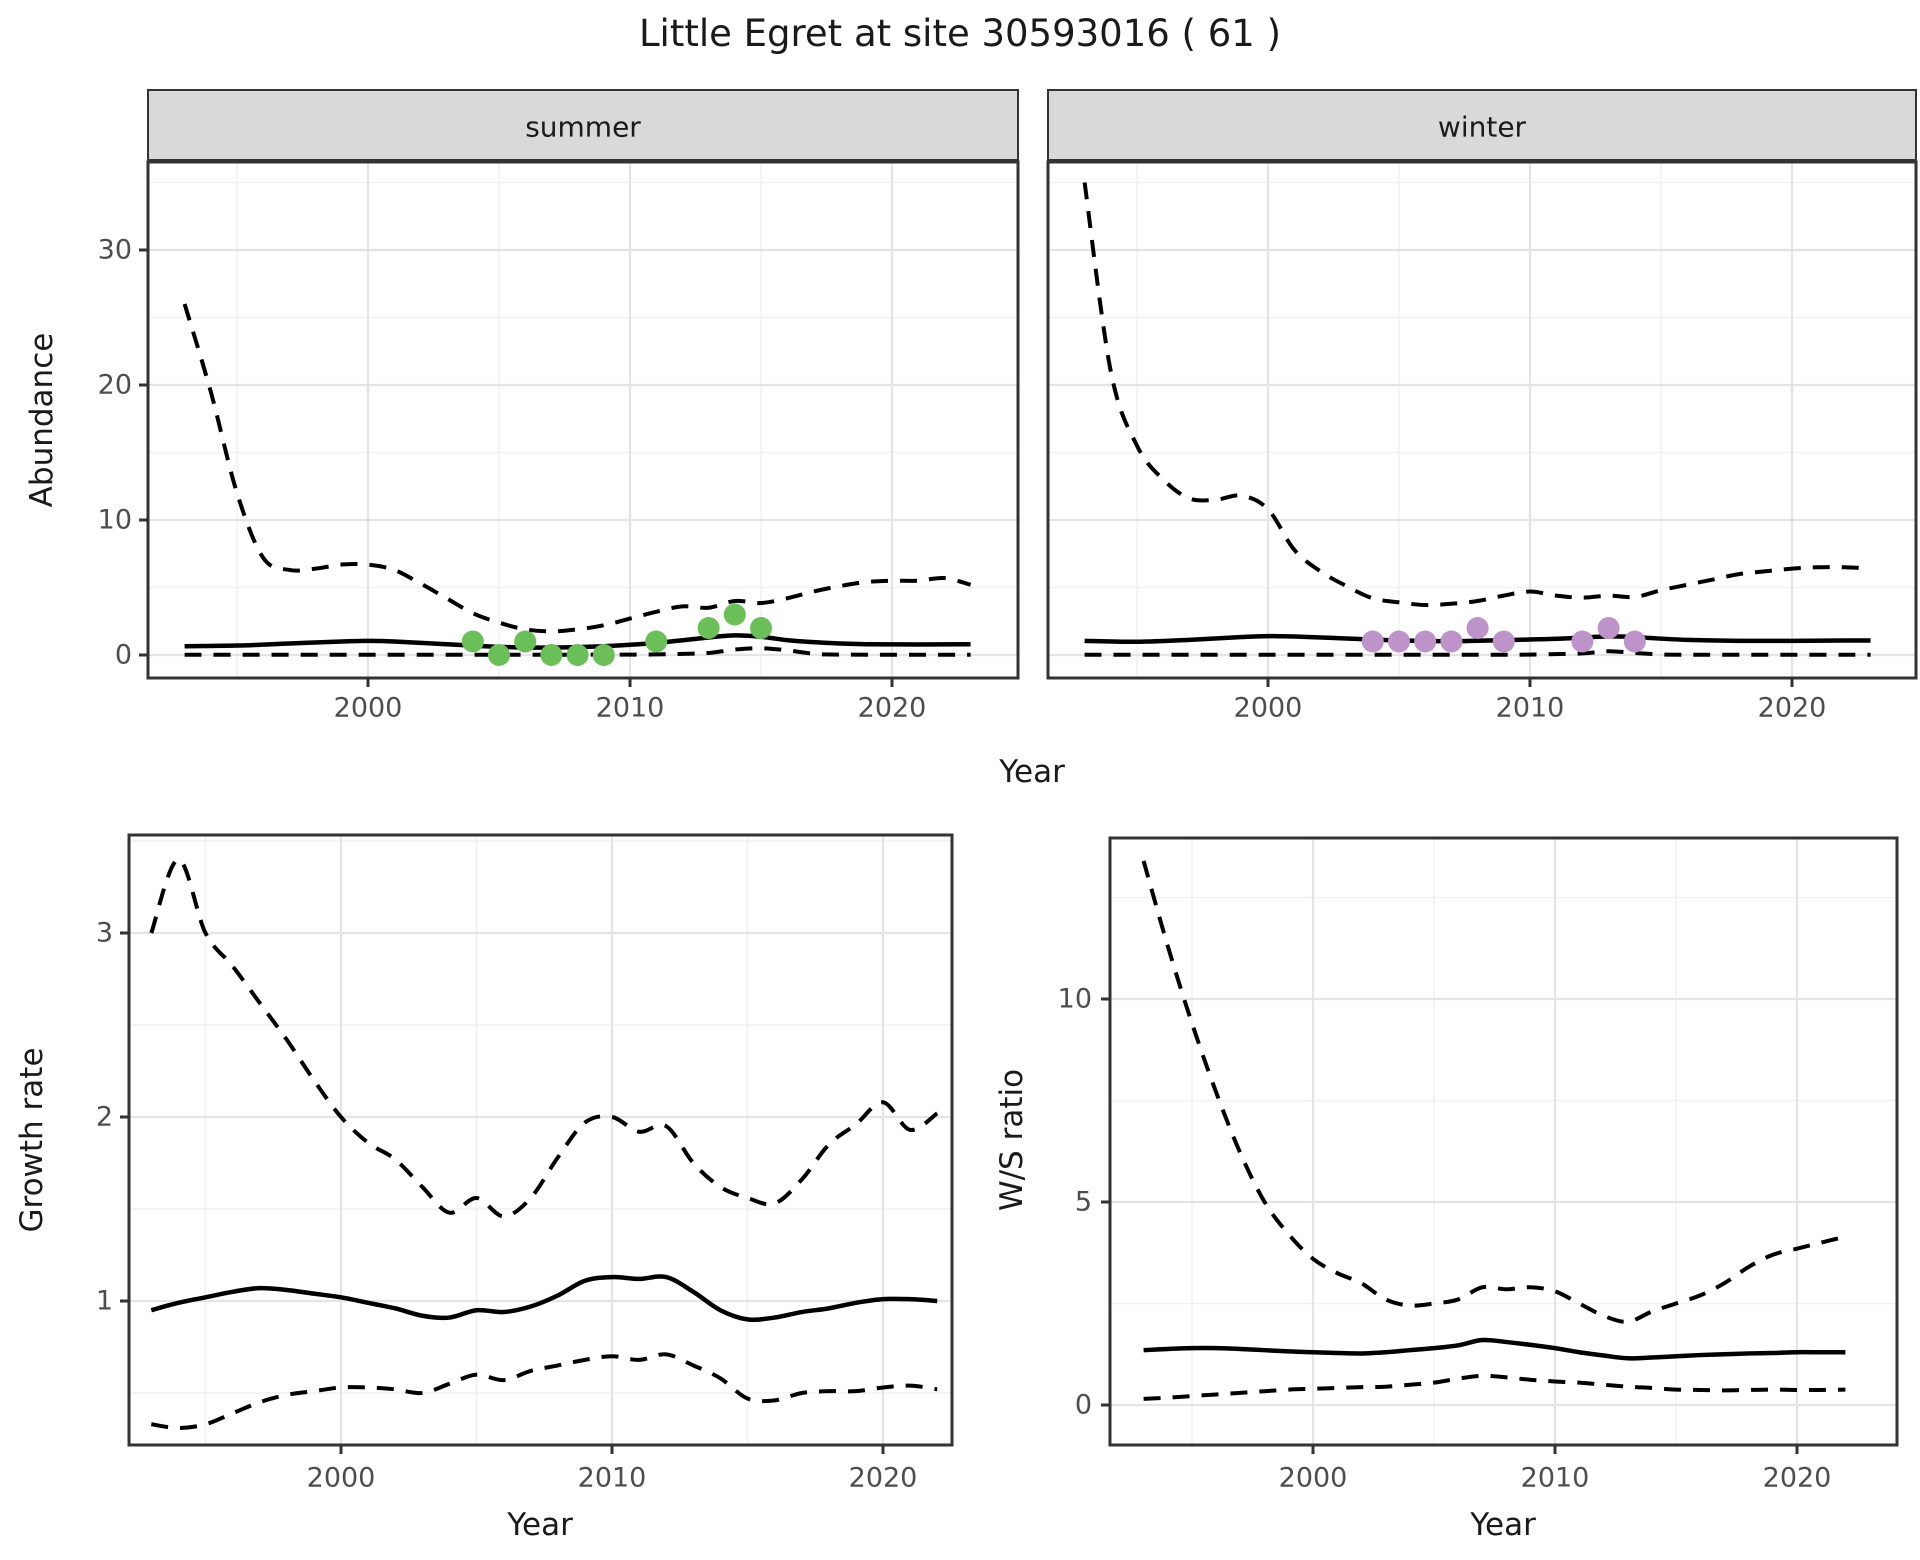  What do you see at coordinates (1031, 772) in the screenshot?
I see `top-year-axis-title: Year` at bounding box center [1031, 772].